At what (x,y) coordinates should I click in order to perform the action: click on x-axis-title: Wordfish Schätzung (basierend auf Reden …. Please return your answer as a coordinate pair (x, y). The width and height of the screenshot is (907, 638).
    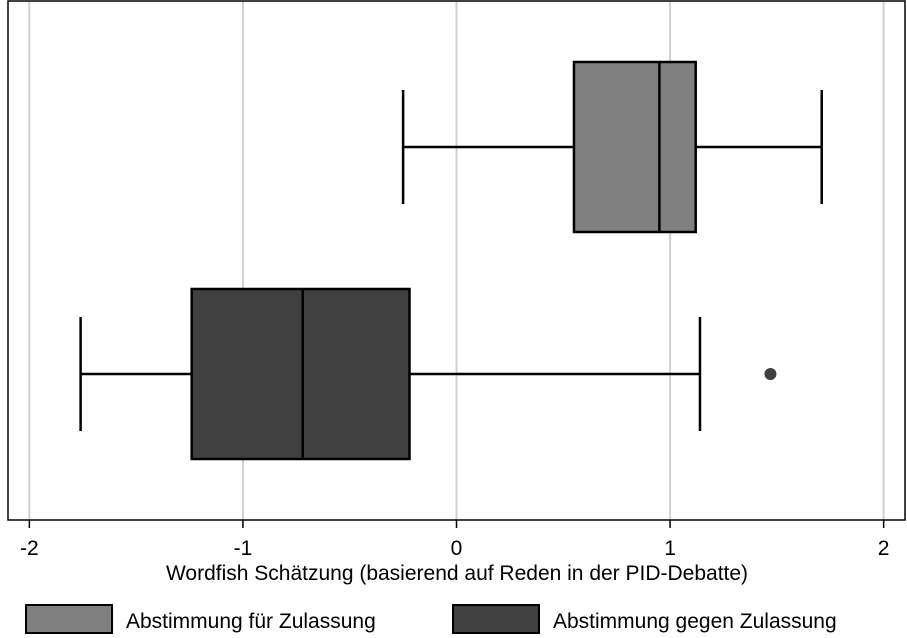
    Looking at the image, I should click on (457, 573).